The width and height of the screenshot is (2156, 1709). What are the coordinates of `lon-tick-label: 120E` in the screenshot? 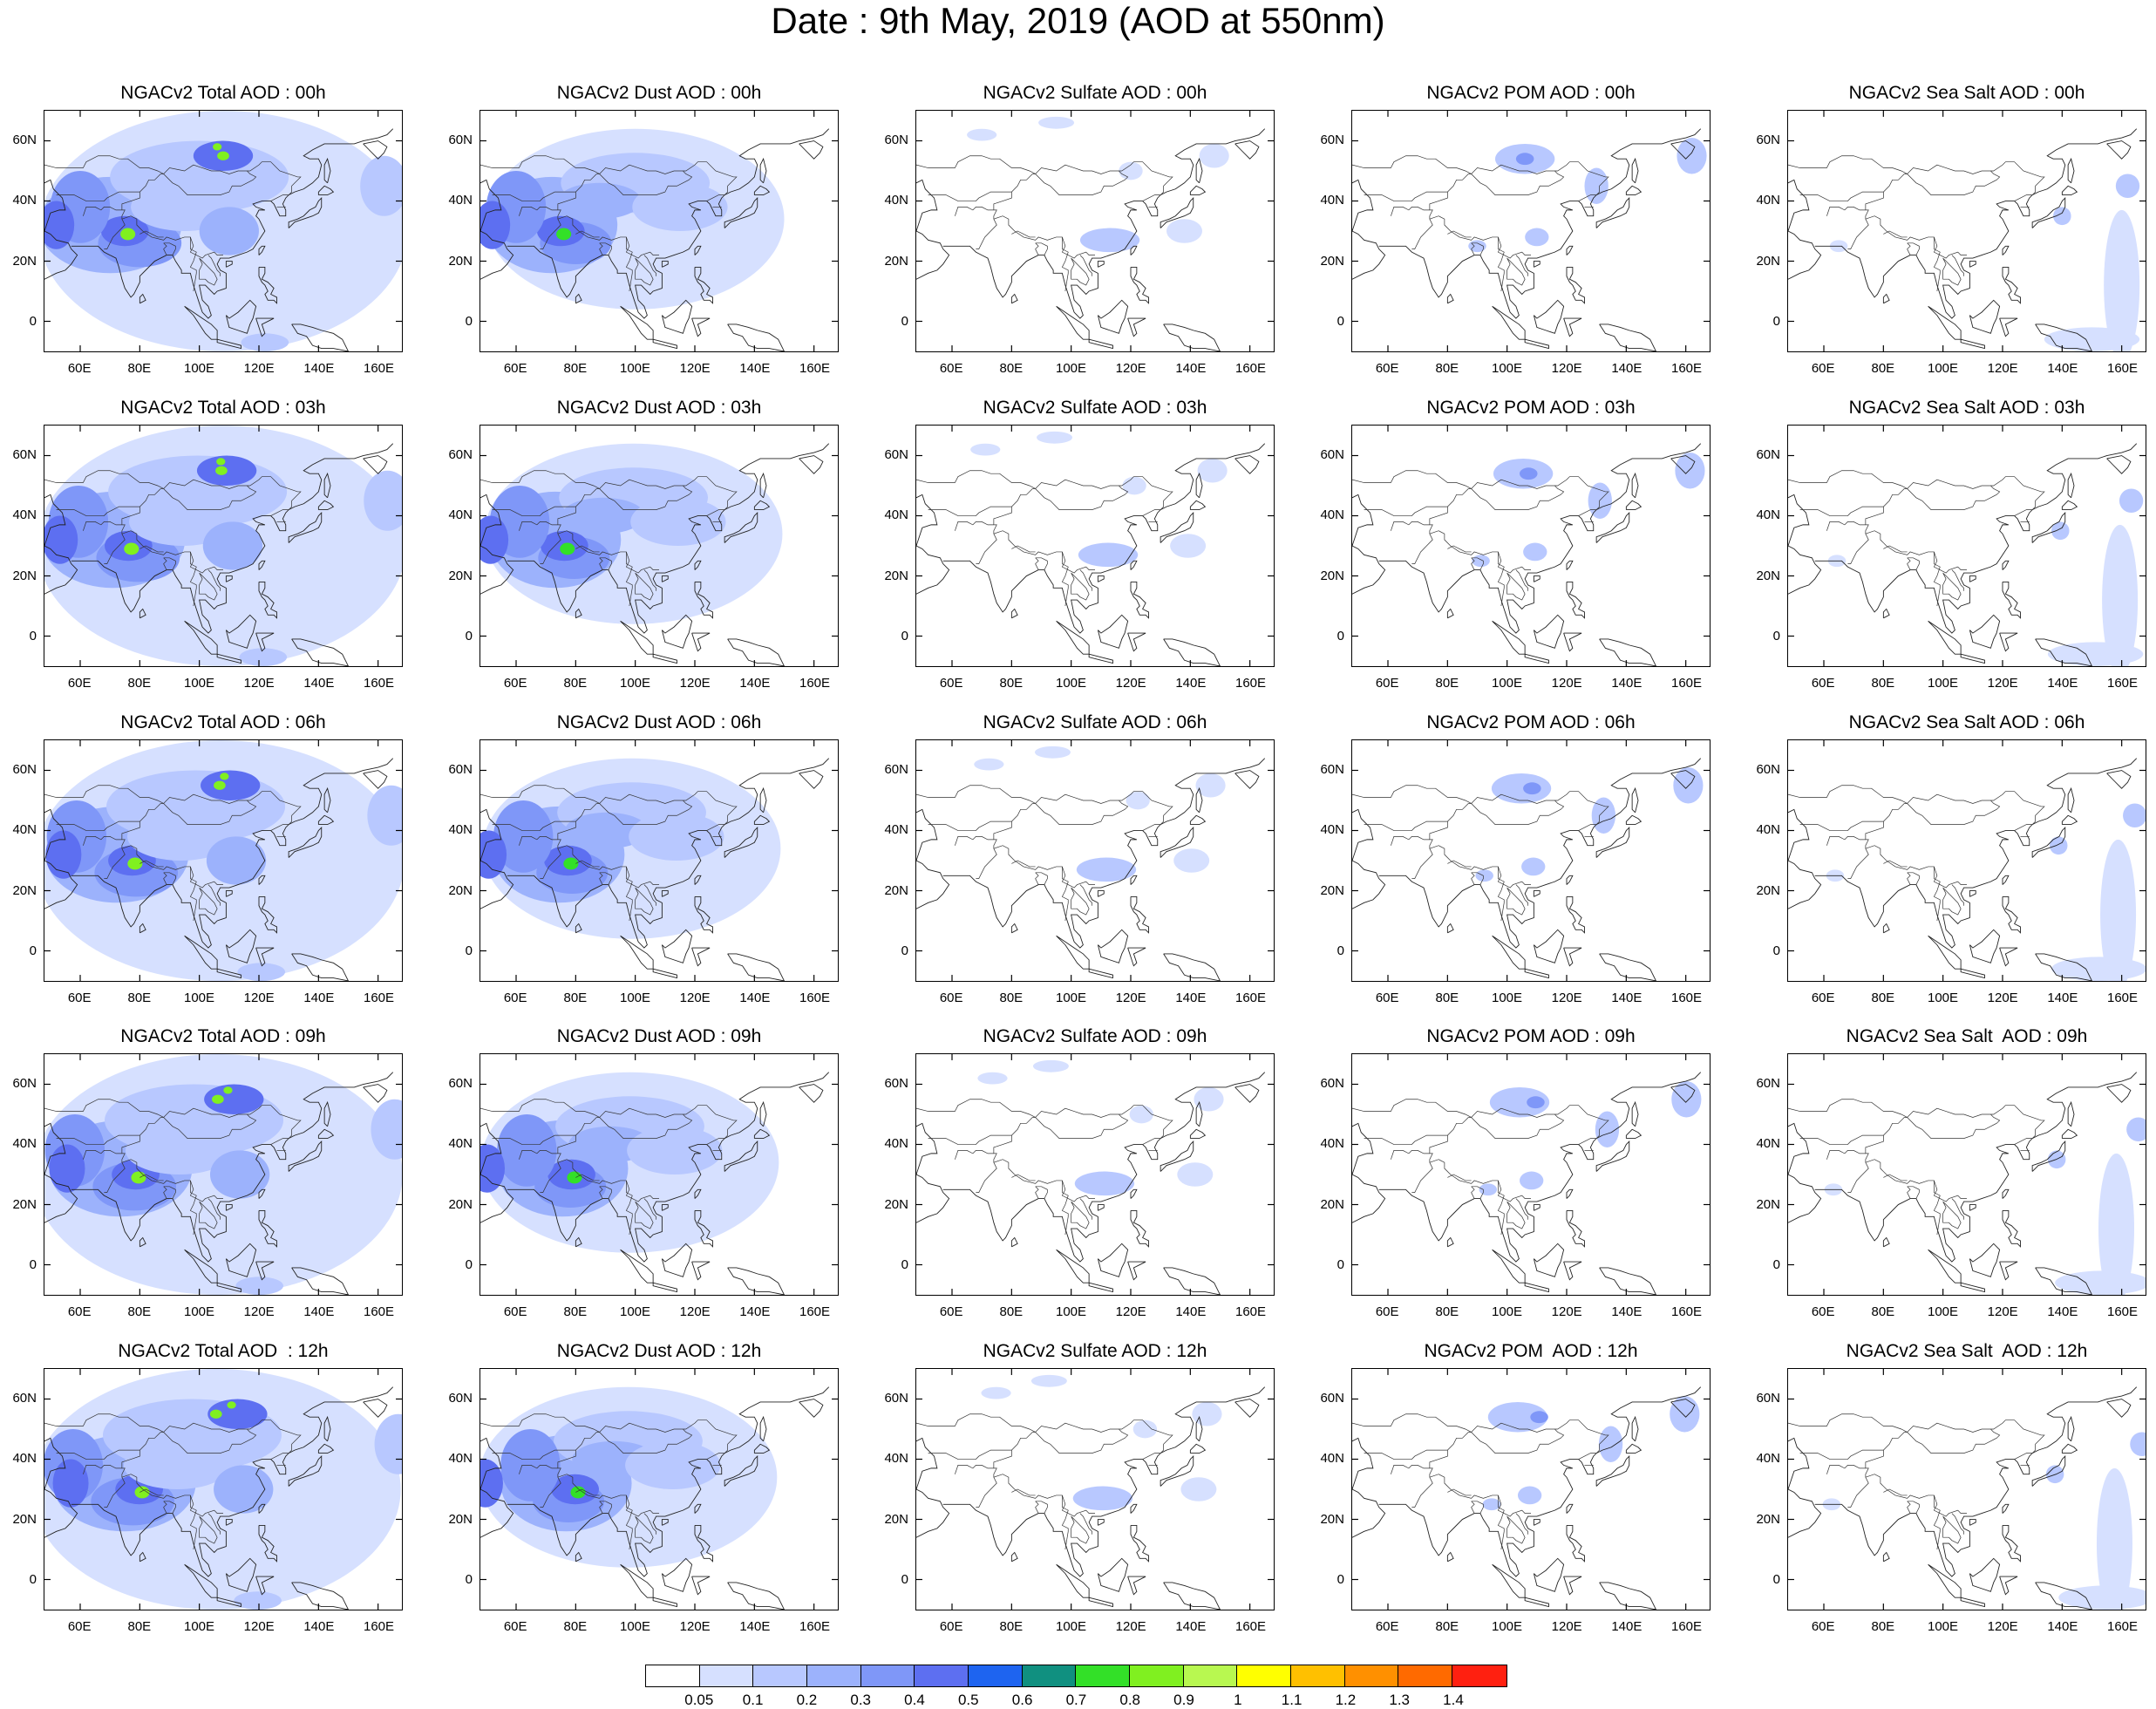 It's located at (259, 683).